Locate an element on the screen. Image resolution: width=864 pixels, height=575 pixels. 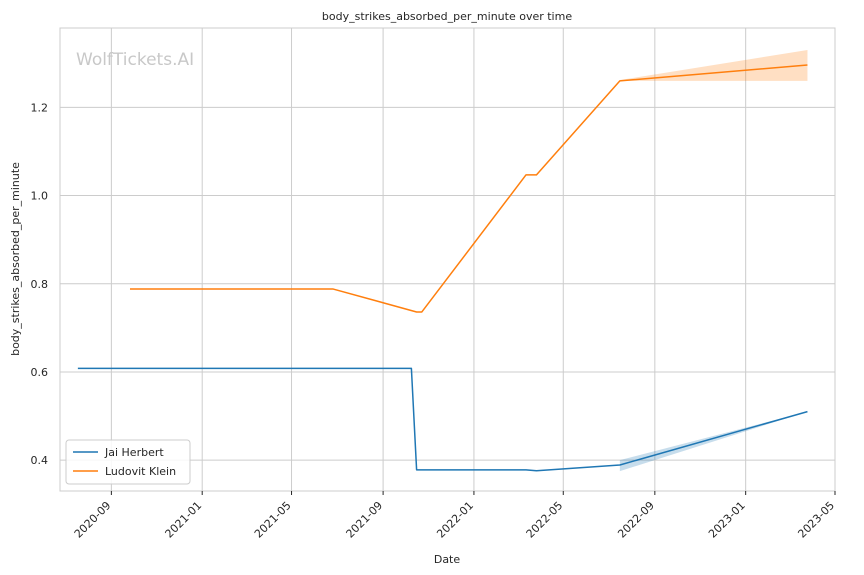
y-tick-label: 0.6 is located at coordinates (40, 372).